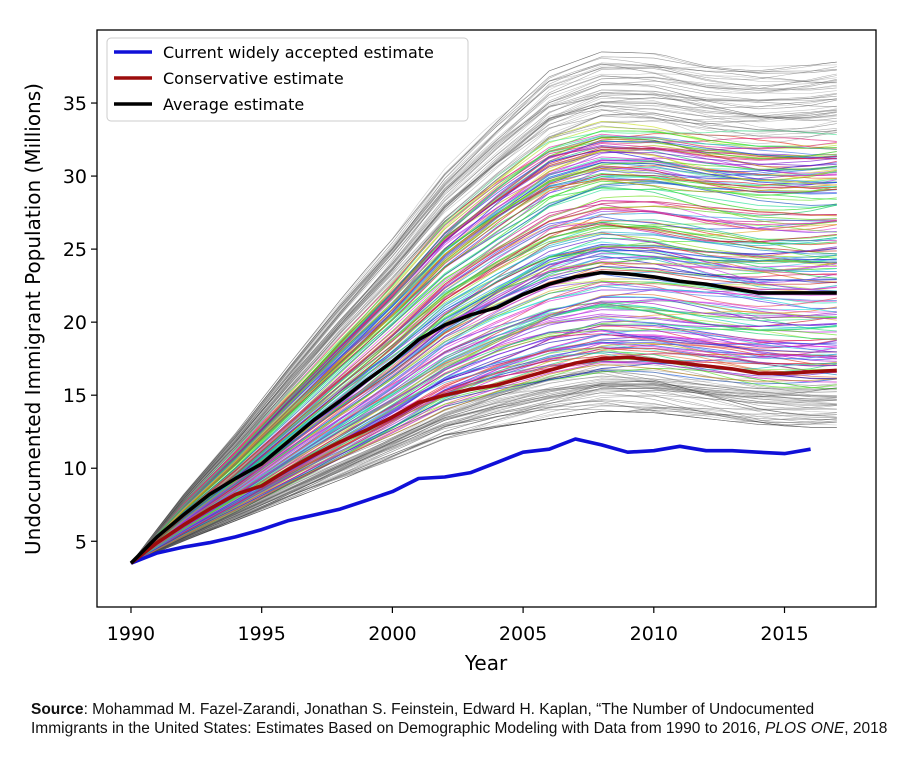  Describe the element at coordinates (523, 634) in the screenshot. I see `x-tick-label: 2005` at that location.